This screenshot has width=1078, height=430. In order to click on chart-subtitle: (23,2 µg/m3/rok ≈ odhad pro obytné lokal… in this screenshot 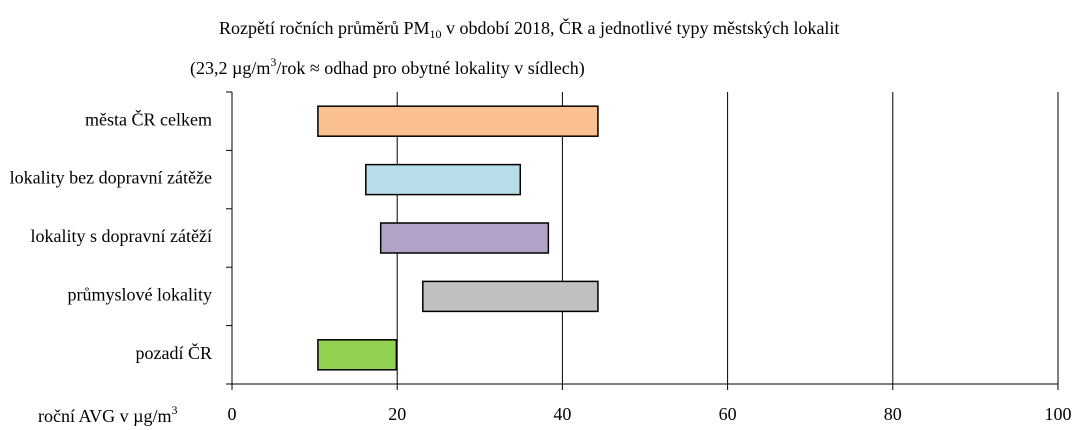, I will do `click(387, 67)`.